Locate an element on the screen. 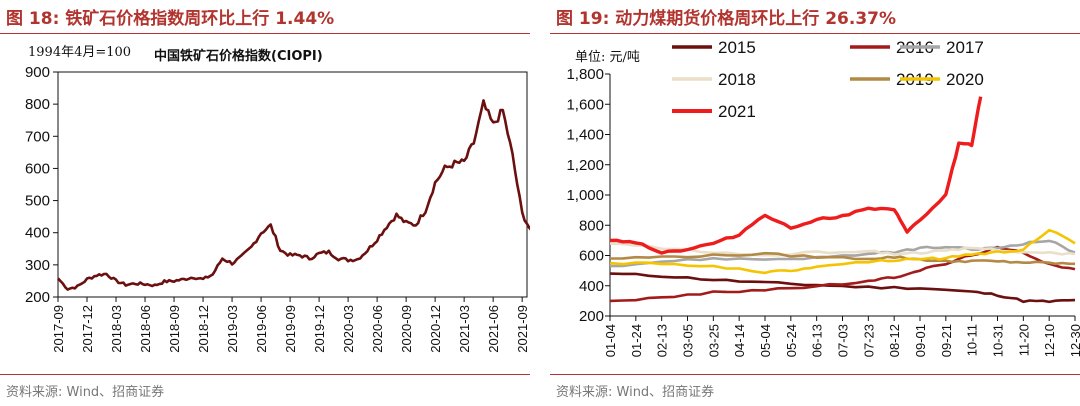 This screenshot has width=1080, height=406. x-tick-label: 09-21 is located at coordinates (946, 340).